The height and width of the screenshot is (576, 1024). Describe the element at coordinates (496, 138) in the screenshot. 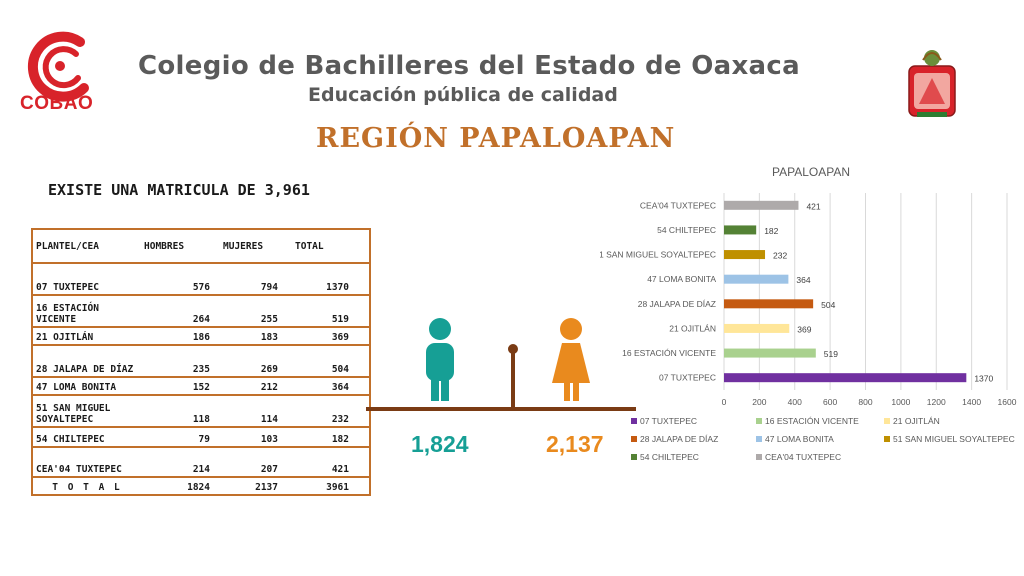

I see `region-title: REGIÓN PAPALOAPAN` at that location.